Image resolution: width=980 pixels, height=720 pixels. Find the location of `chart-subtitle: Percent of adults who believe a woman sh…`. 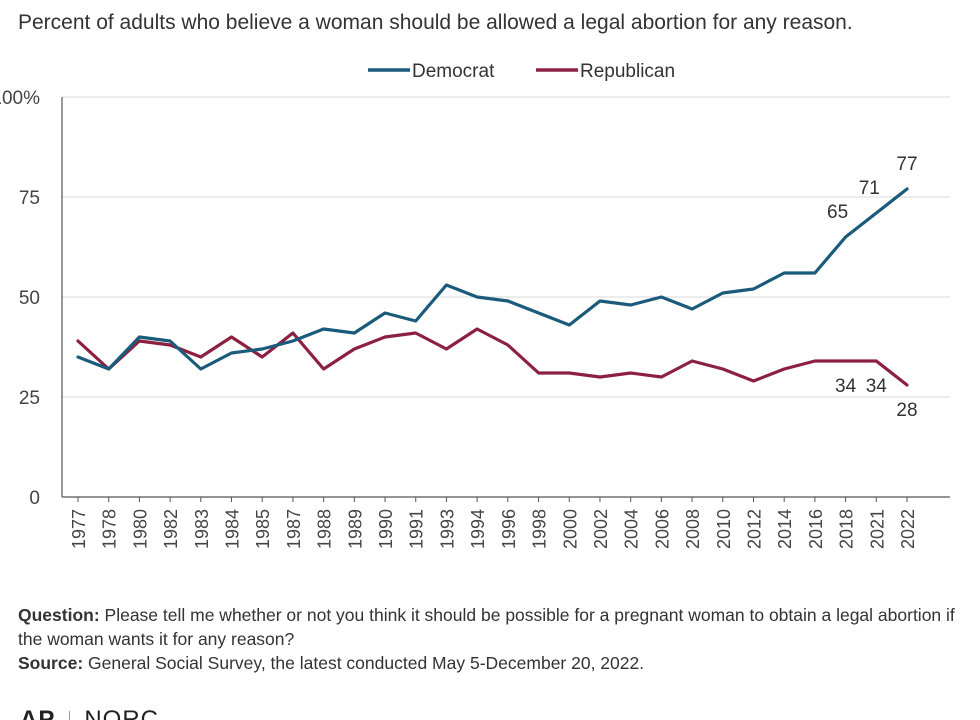

chart-subtitle: Percent of adults who believe a woman sh… is located at coordinates (435, 22).